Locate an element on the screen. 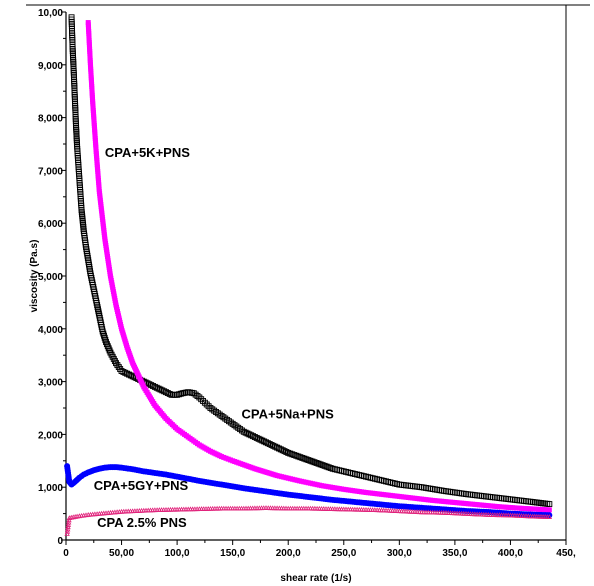  y-tick-label: 9,000 is located at coordinates (50, 66).